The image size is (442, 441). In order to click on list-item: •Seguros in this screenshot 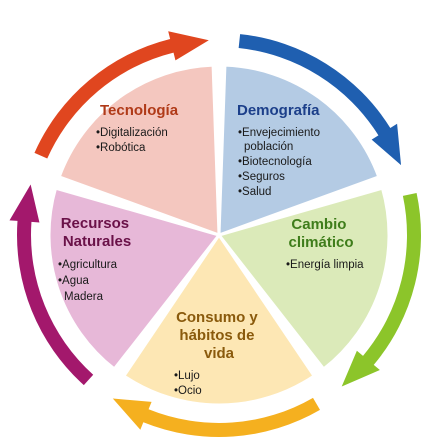, I will do `click(261, 177)`.